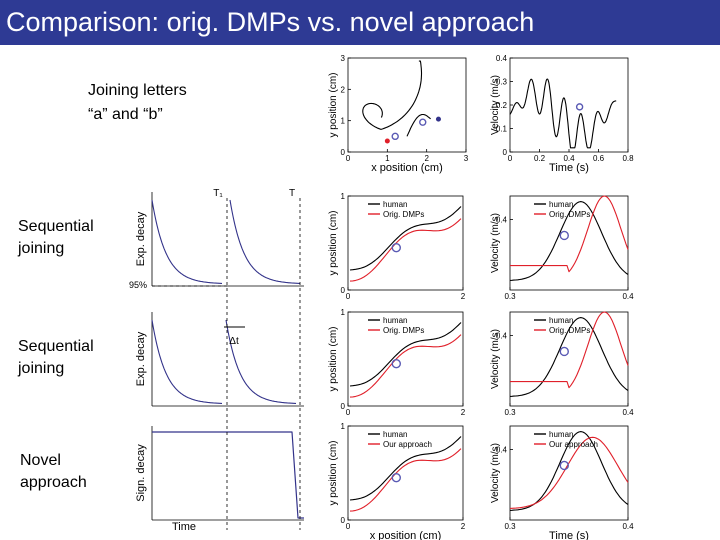  I want to click on threshold-label: 95%, so click(138, 285).